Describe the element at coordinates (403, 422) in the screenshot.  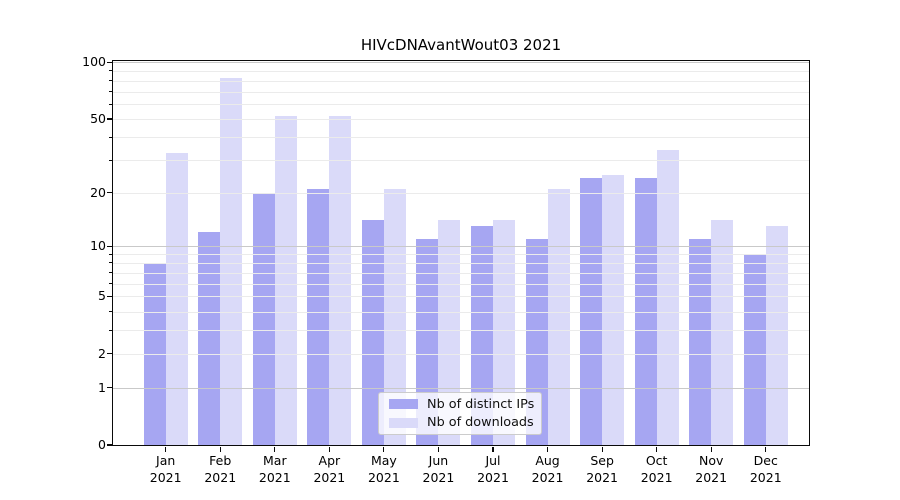
I see `legend-swatch-downloads` at that location.